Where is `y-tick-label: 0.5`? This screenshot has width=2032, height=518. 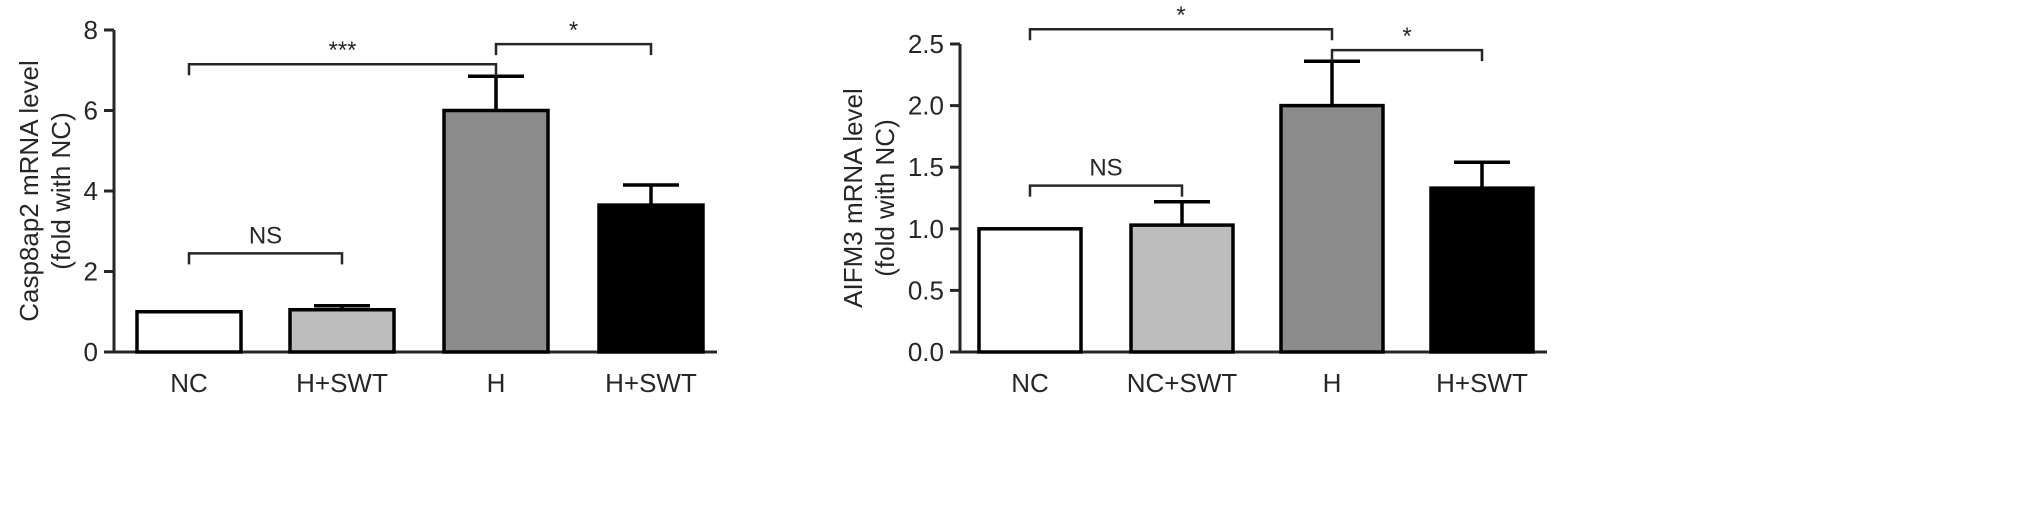 y-tick-label: 0.5 is located at coordinates (926, 290).